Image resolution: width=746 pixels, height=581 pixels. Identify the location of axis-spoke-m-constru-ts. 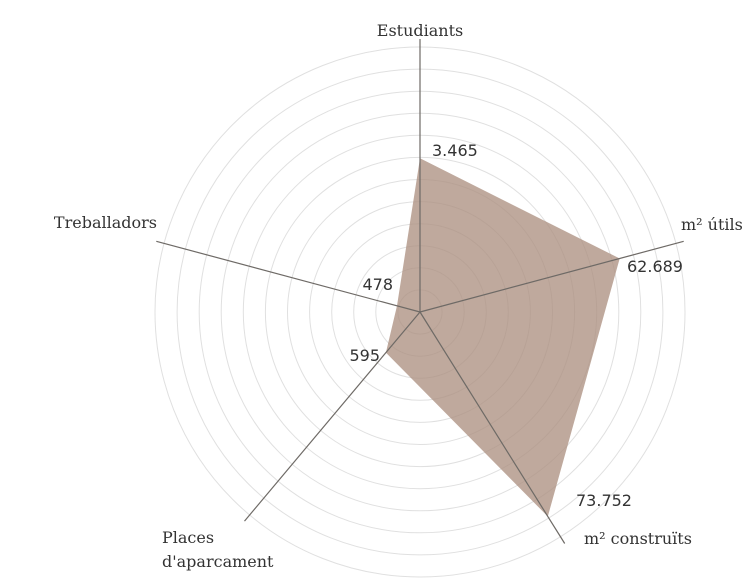
(492, 427).